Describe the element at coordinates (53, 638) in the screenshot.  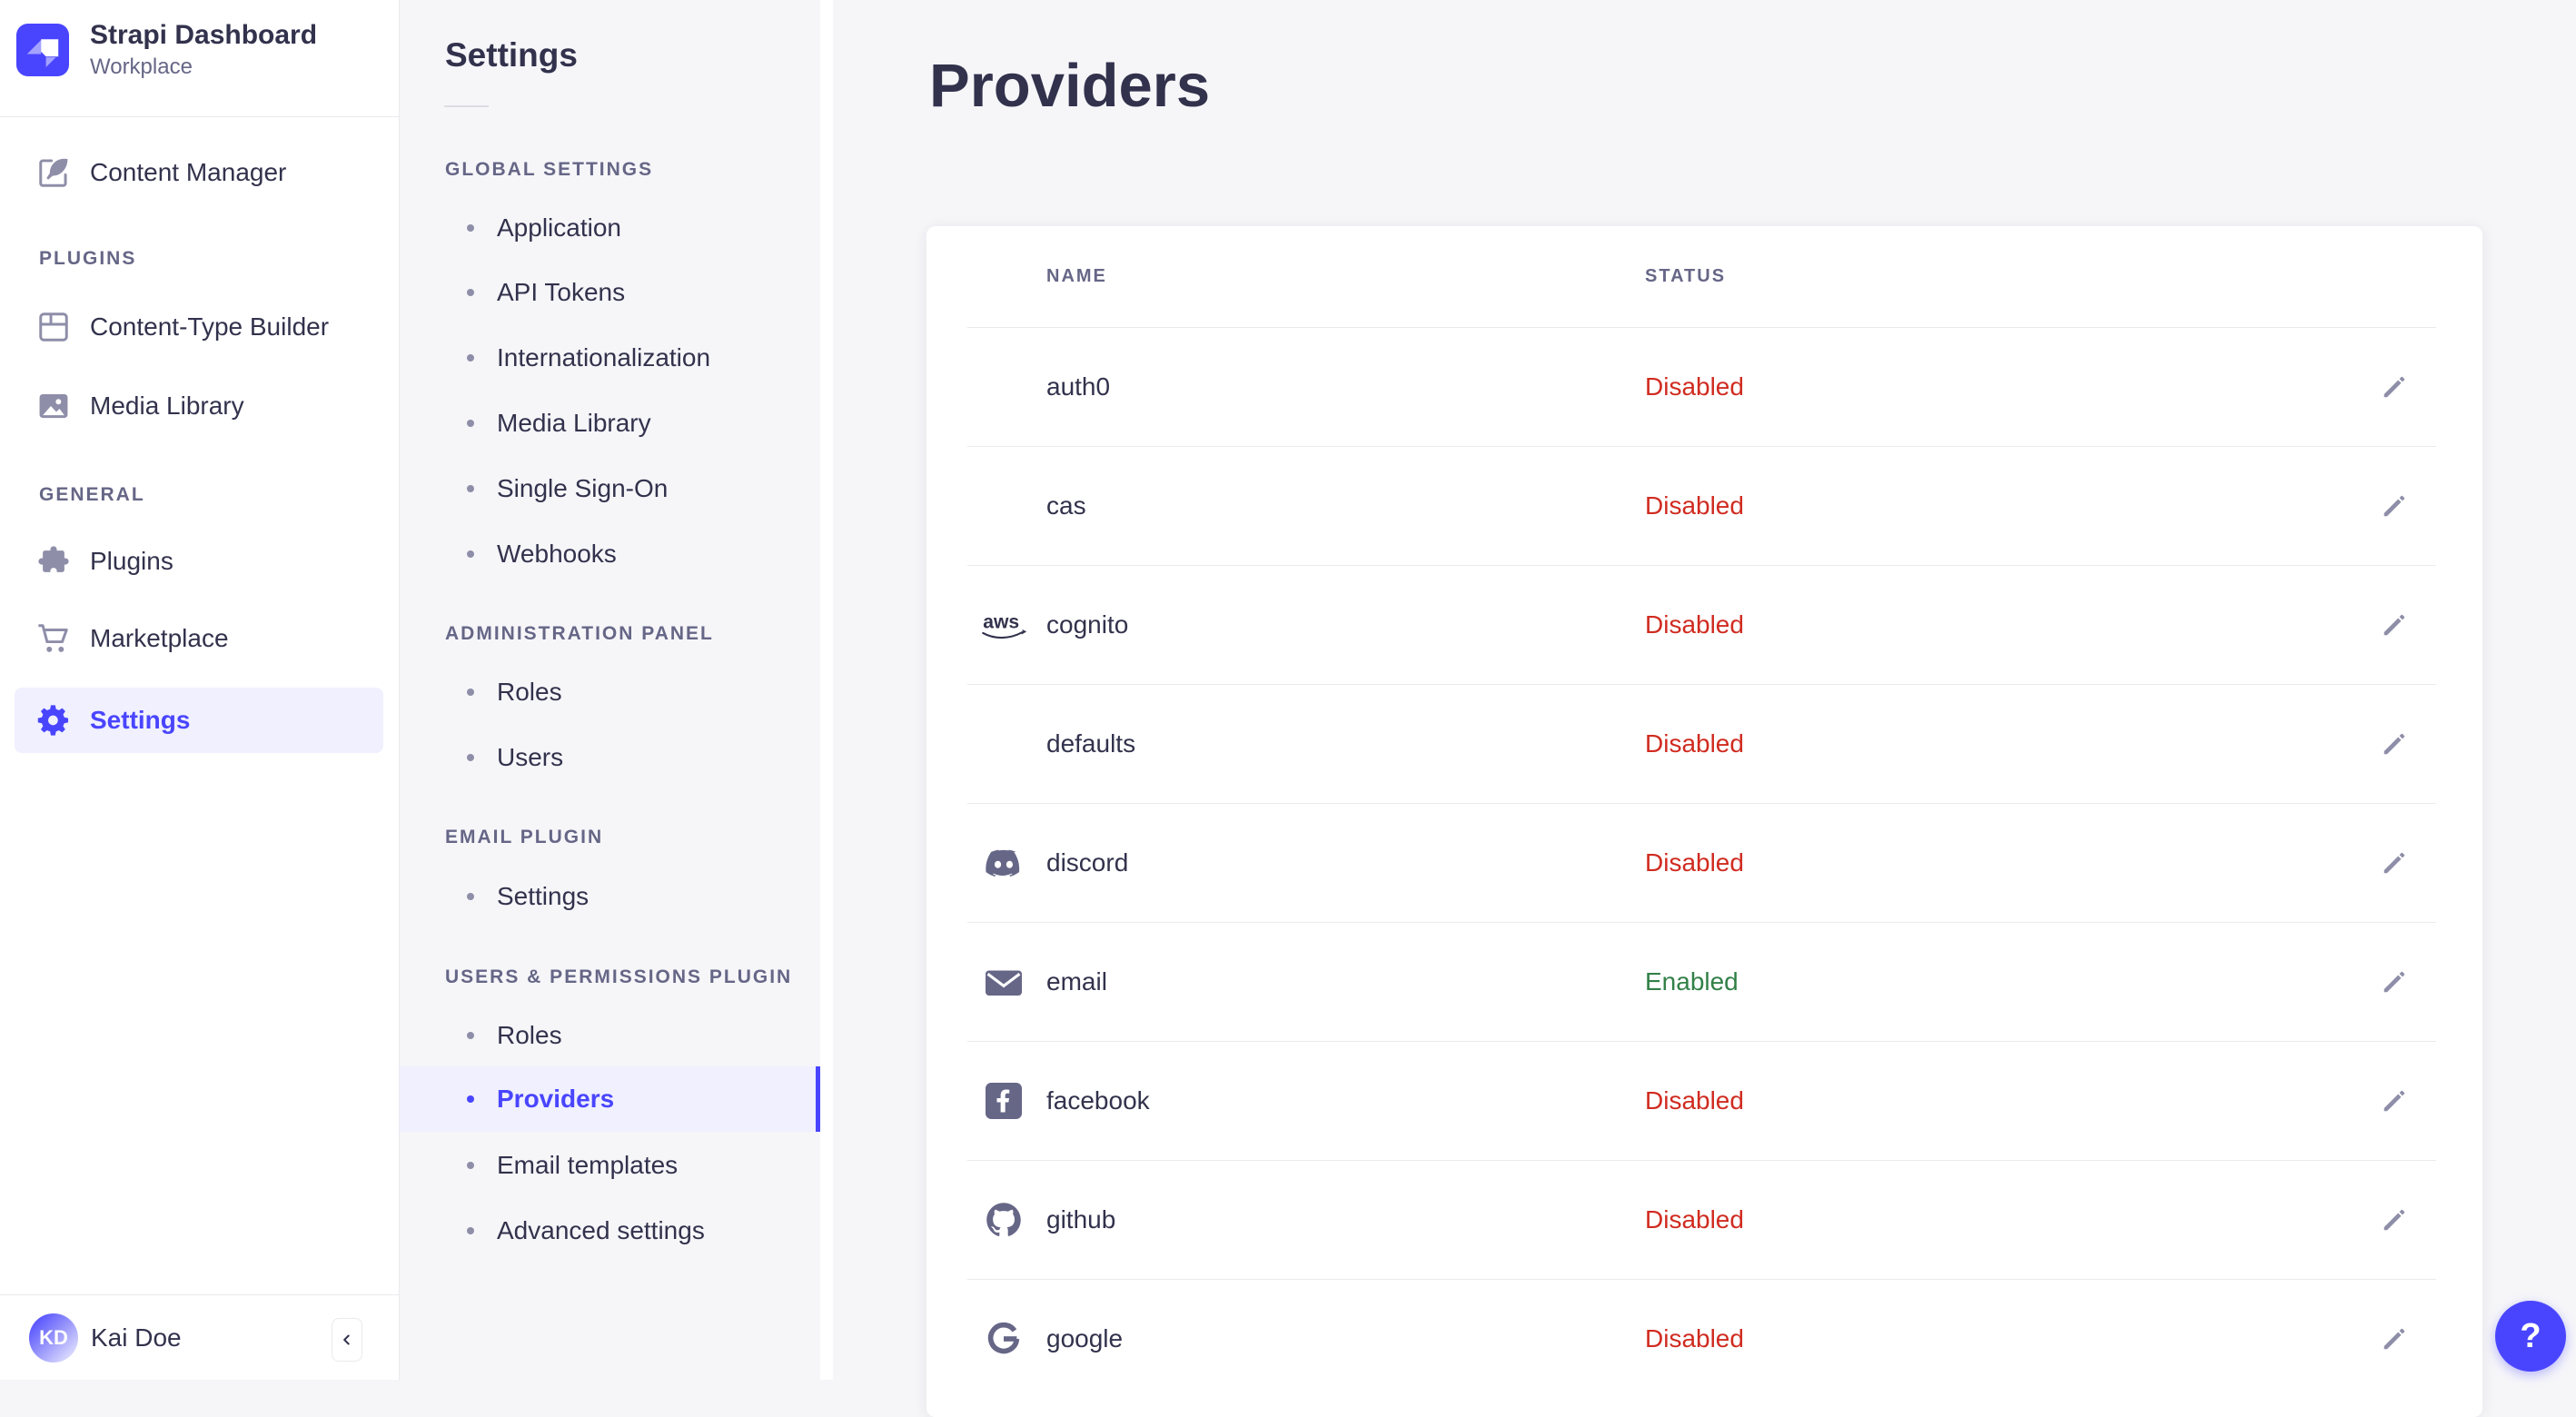
I see `shopping-cart-icon` at that location.